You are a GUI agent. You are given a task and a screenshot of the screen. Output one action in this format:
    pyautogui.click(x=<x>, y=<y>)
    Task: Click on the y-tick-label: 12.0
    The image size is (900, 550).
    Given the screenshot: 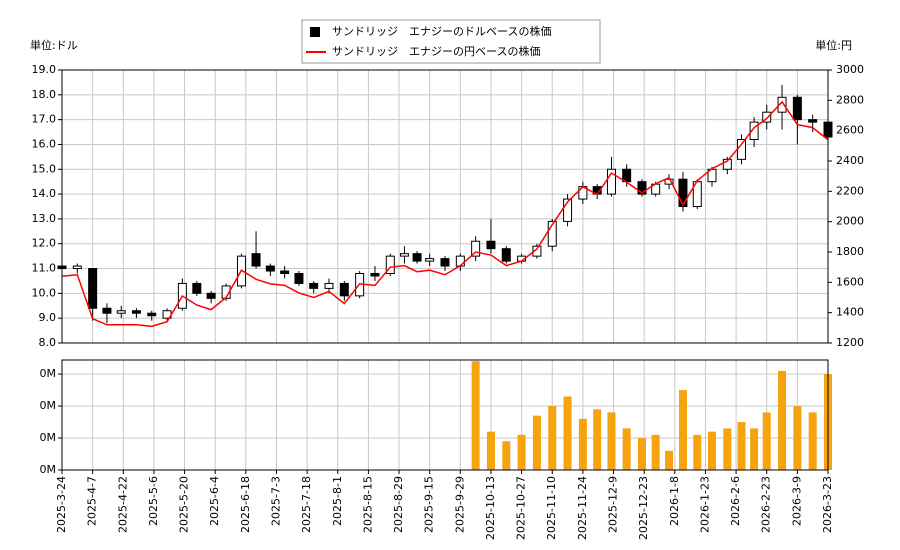 What is the action you would take?
    pyautogui.click(x=44, y=243)
    